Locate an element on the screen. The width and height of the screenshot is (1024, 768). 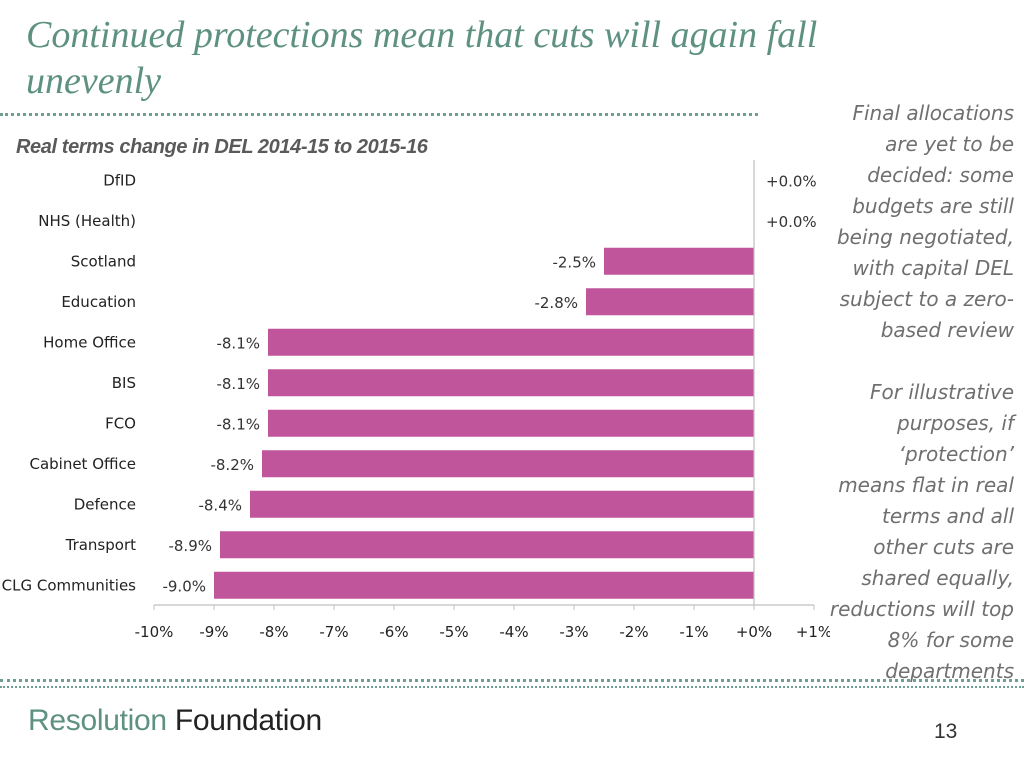
value-label: -2.5% is located at coordinates (574, 262).